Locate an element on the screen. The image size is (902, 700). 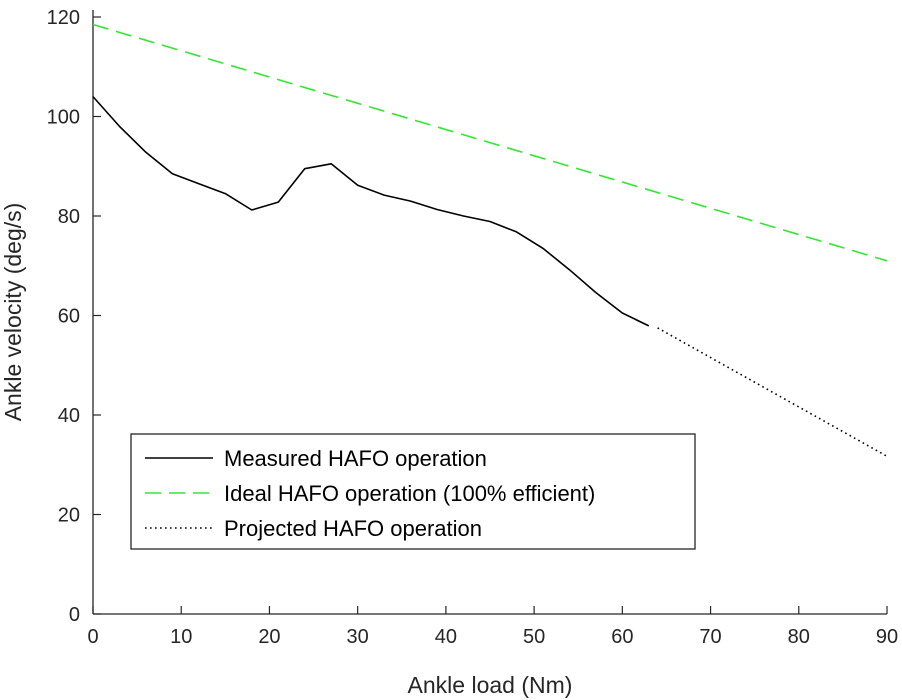
y-tick-label: 60 is located at coordinates (69, 317).